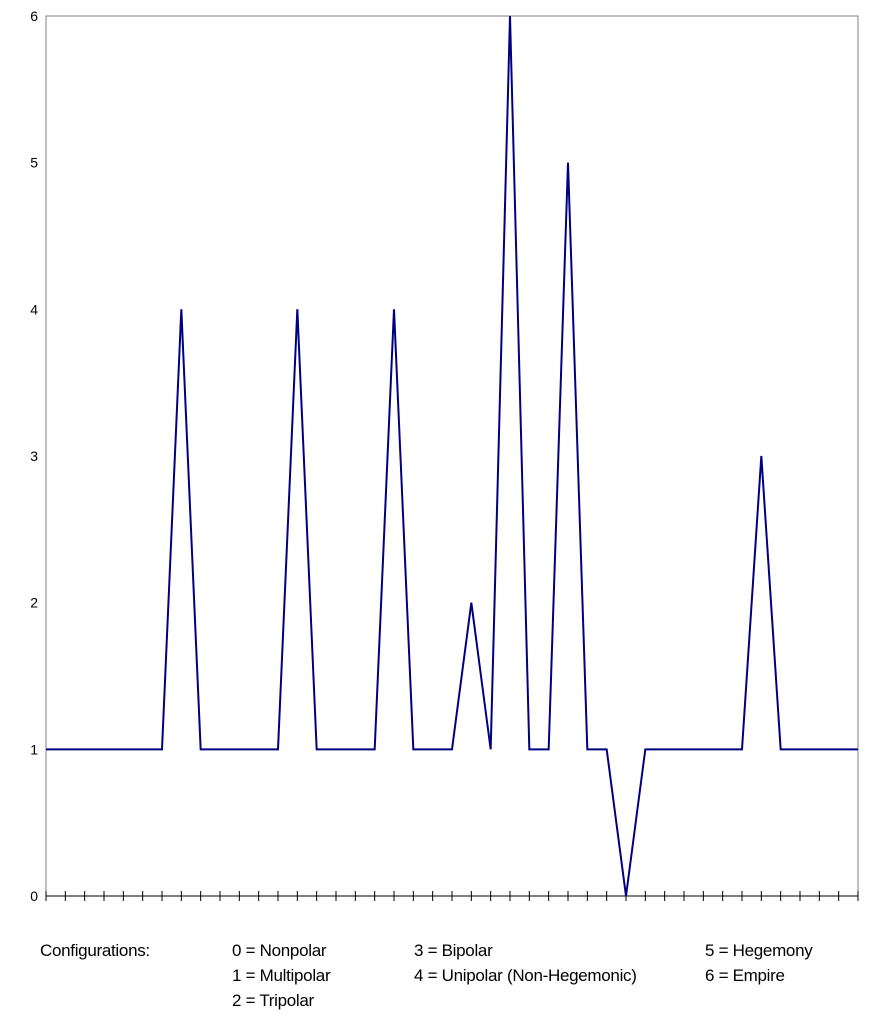  Describe the element at coordinates (453, 950) in the screenshot. I see `legend-item-bipolar: 3 = Bipolar` at that location.